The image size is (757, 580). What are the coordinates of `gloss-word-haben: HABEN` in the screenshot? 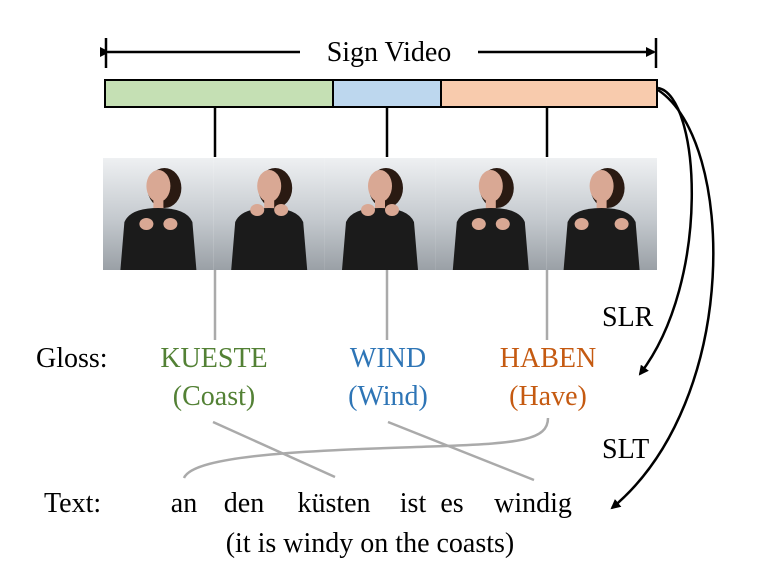 It's located at (548, 358).